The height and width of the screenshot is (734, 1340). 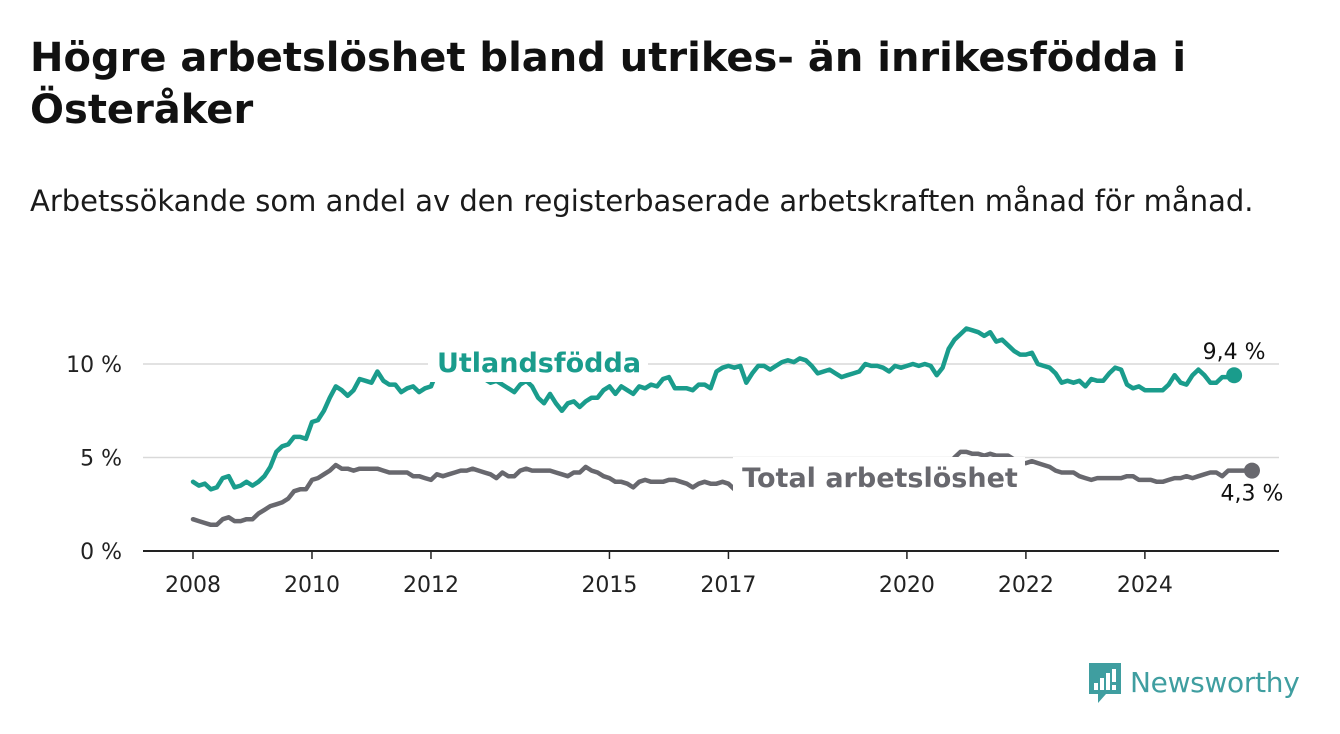 I want to click on x-tick-label: 2008, so click(x=193, y=585).